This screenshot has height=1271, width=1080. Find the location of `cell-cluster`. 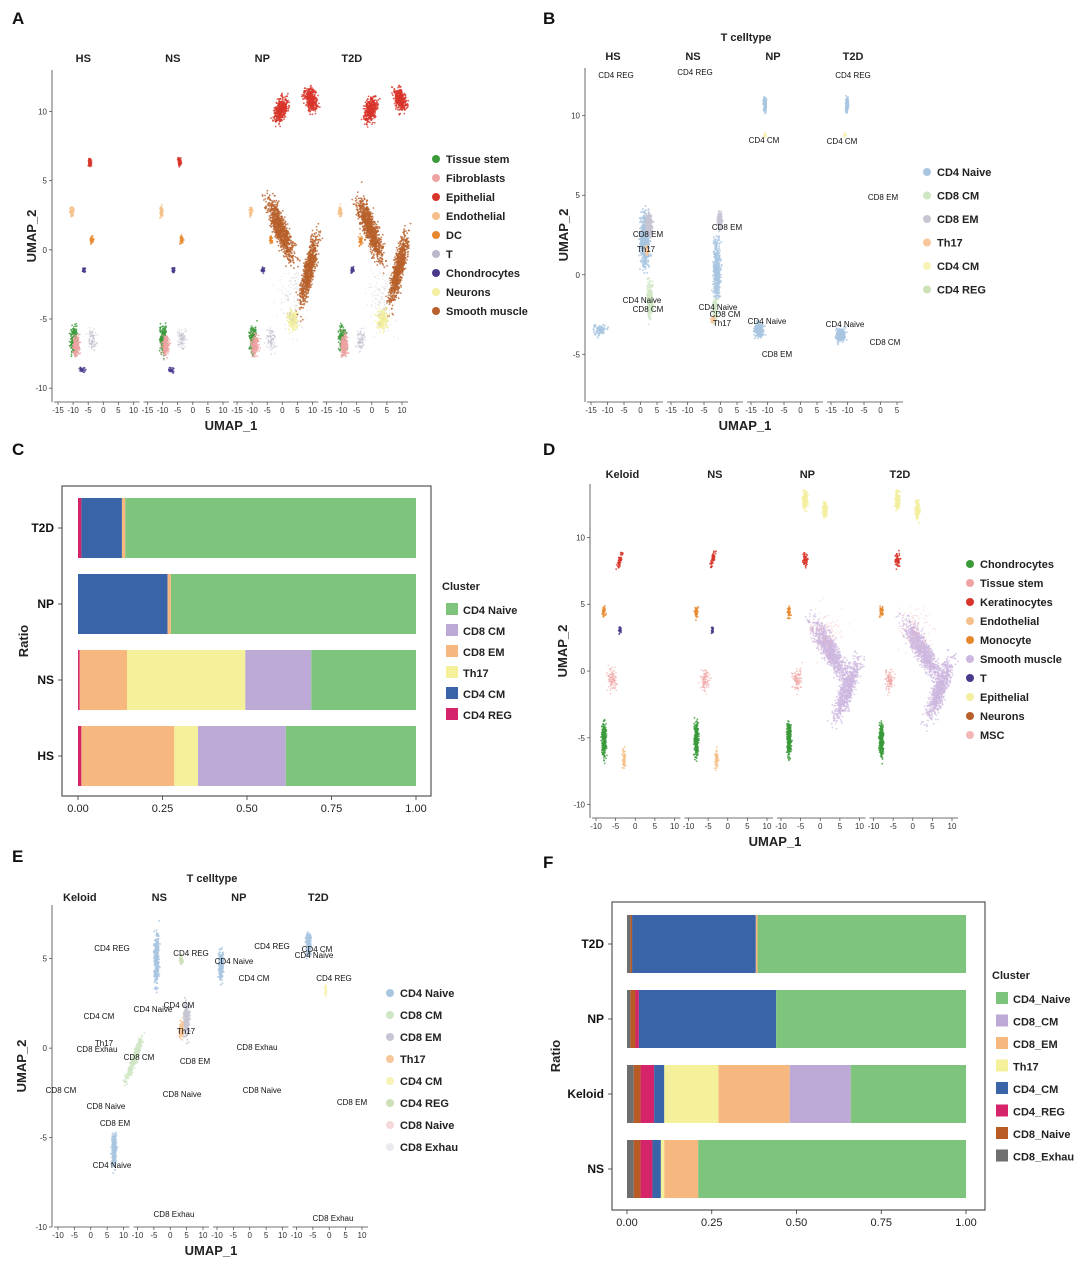

cell-cluster is located at coordinates (171, 370).